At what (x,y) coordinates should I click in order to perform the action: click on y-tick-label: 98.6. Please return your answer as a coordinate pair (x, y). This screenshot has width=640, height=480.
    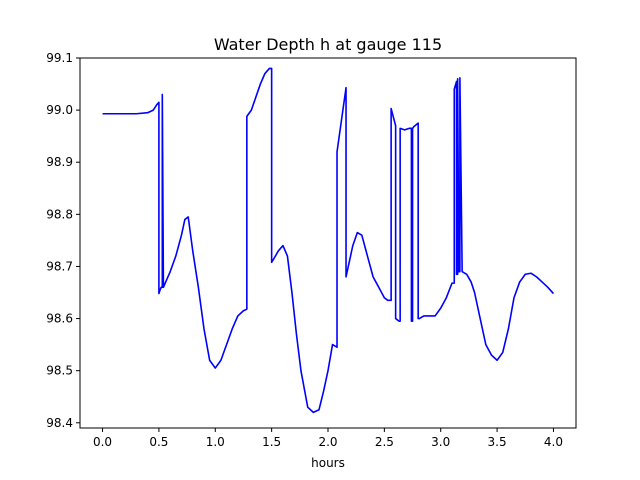
    Looking at the image, I should click on (59, 319).